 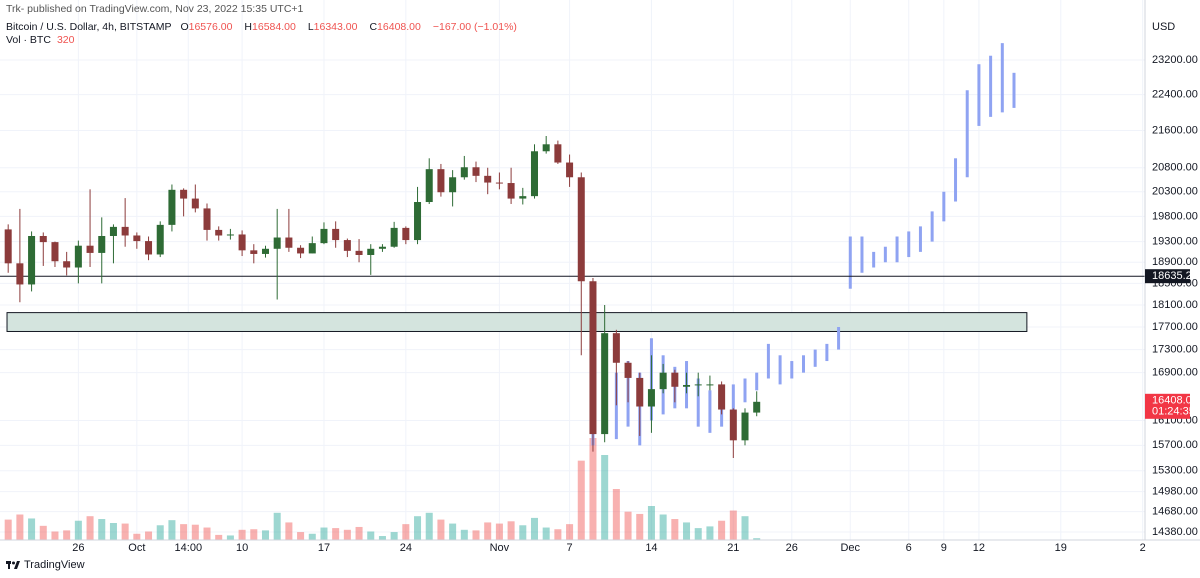 I want to click on x-tick-label: Dec, so click(x=850, y=548).